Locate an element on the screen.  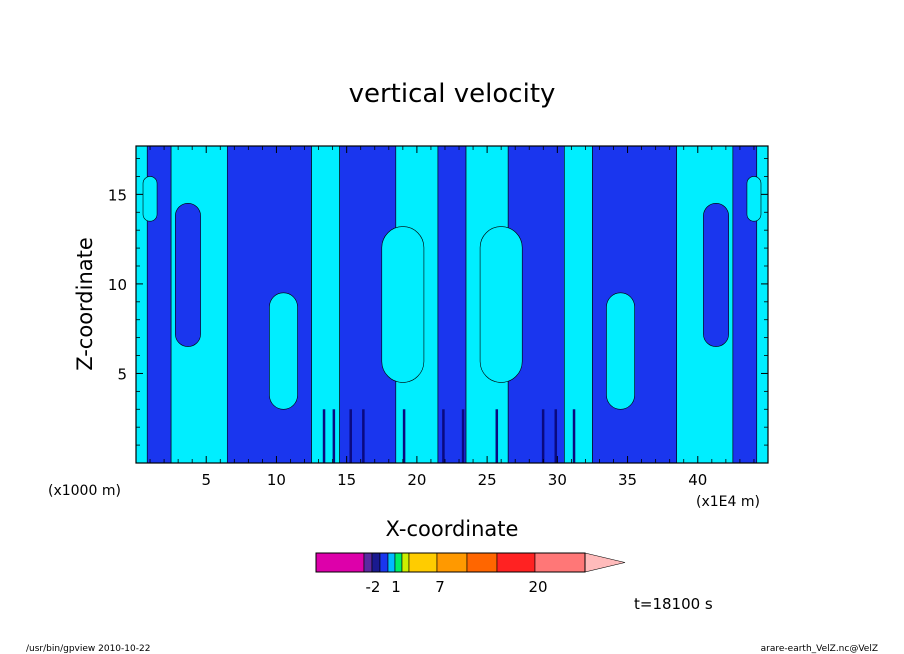
y-axis-label: Z-coordinate is located at coordinates (85, 304).